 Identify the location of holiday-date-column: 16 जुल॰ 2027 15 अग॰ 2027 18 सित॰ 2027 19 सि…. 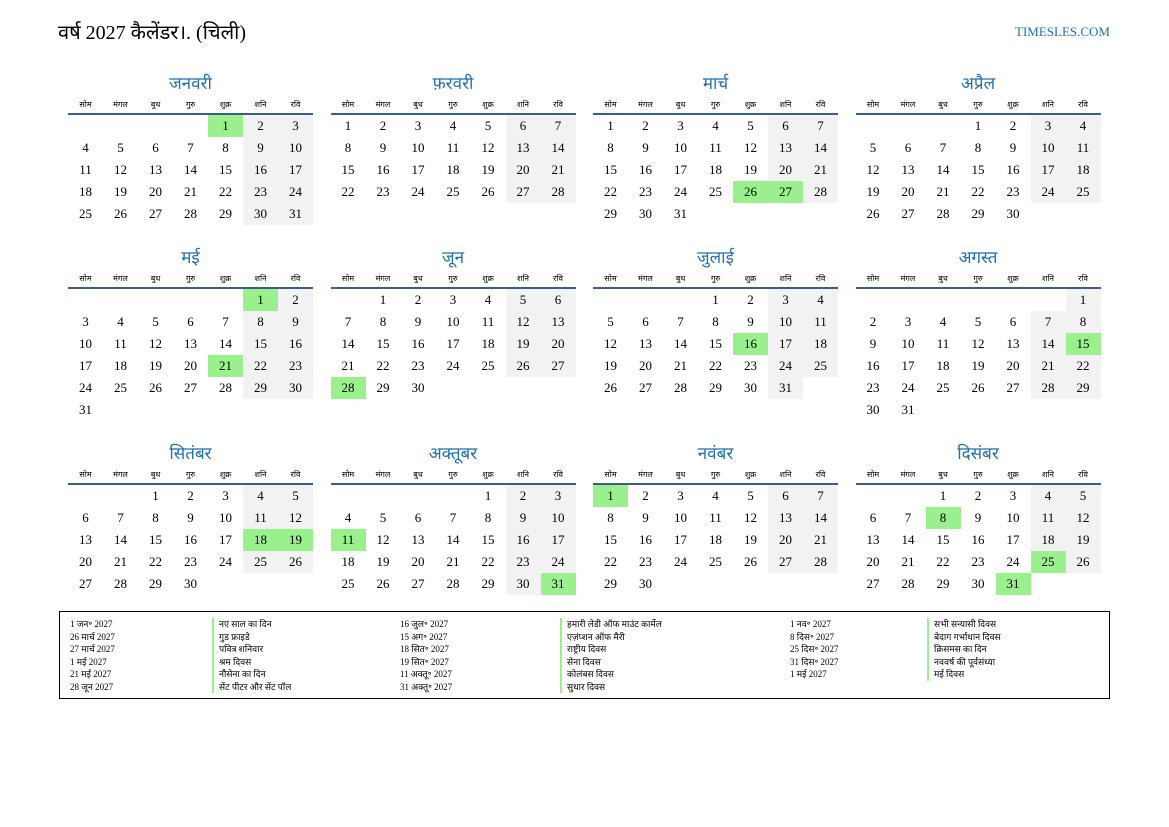
(426, 655).